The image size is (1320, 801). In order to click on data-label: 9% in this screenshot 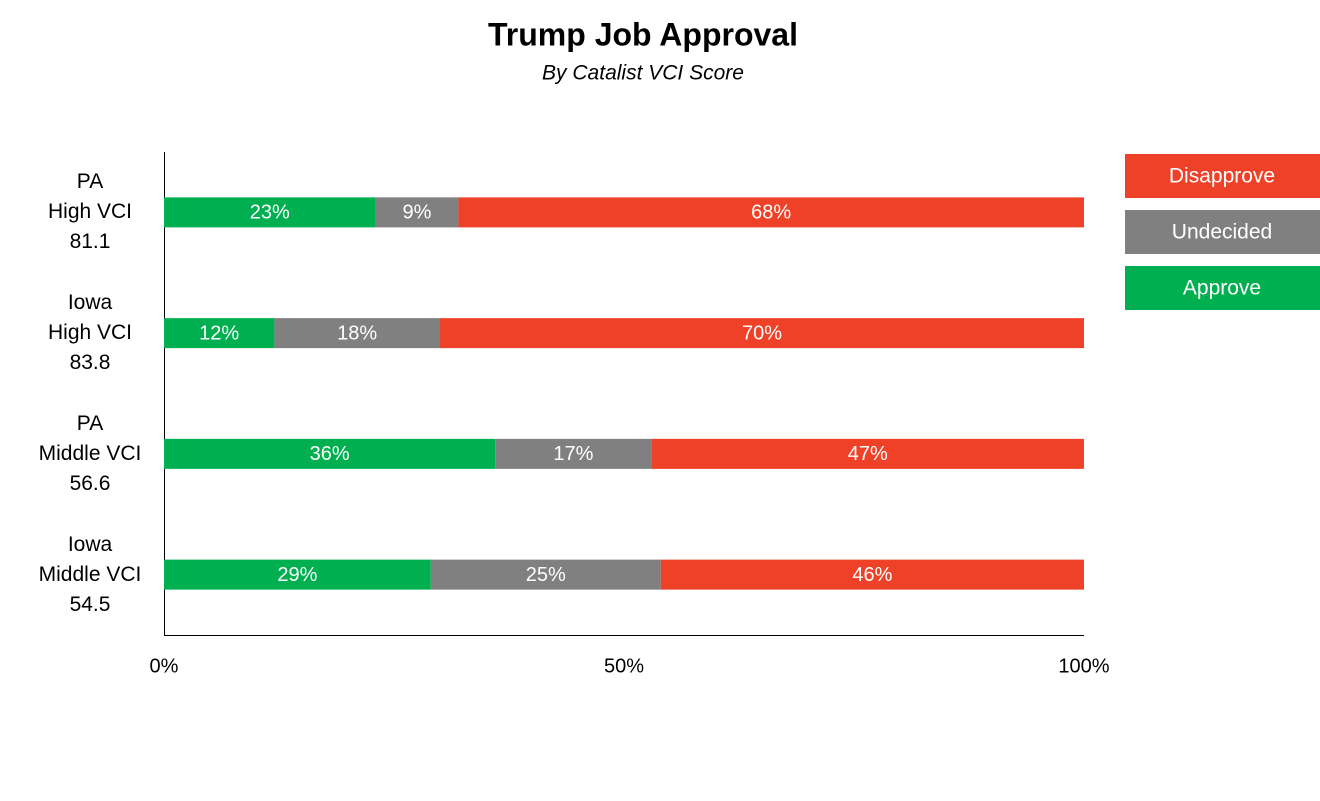, I will do `click(417, 213)`.